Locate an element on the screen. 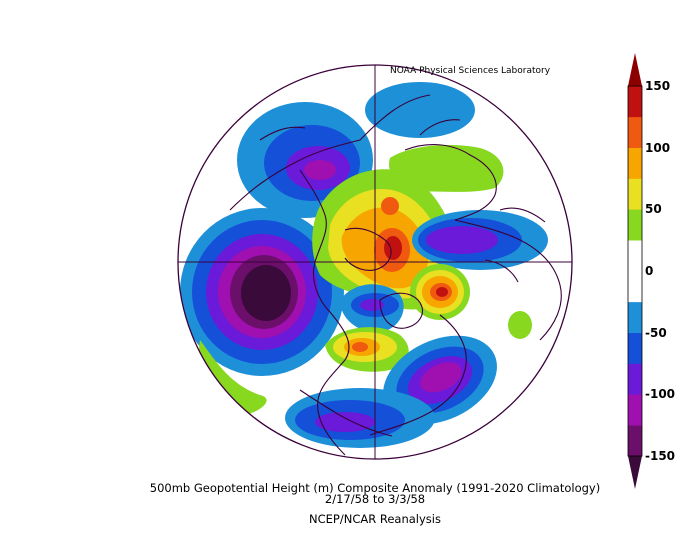  pacific-low is located at coordinates (262, 292).